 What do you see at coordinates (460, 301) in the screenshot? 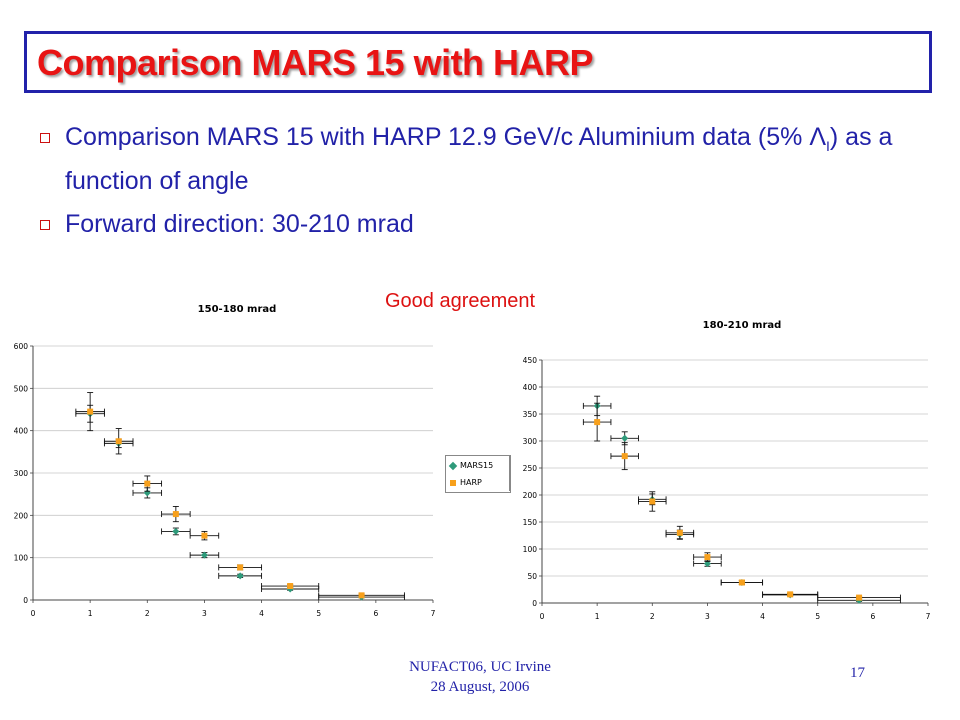
I see `good-agreement-annotation: Good agreement` at bounding box center [460, 301].